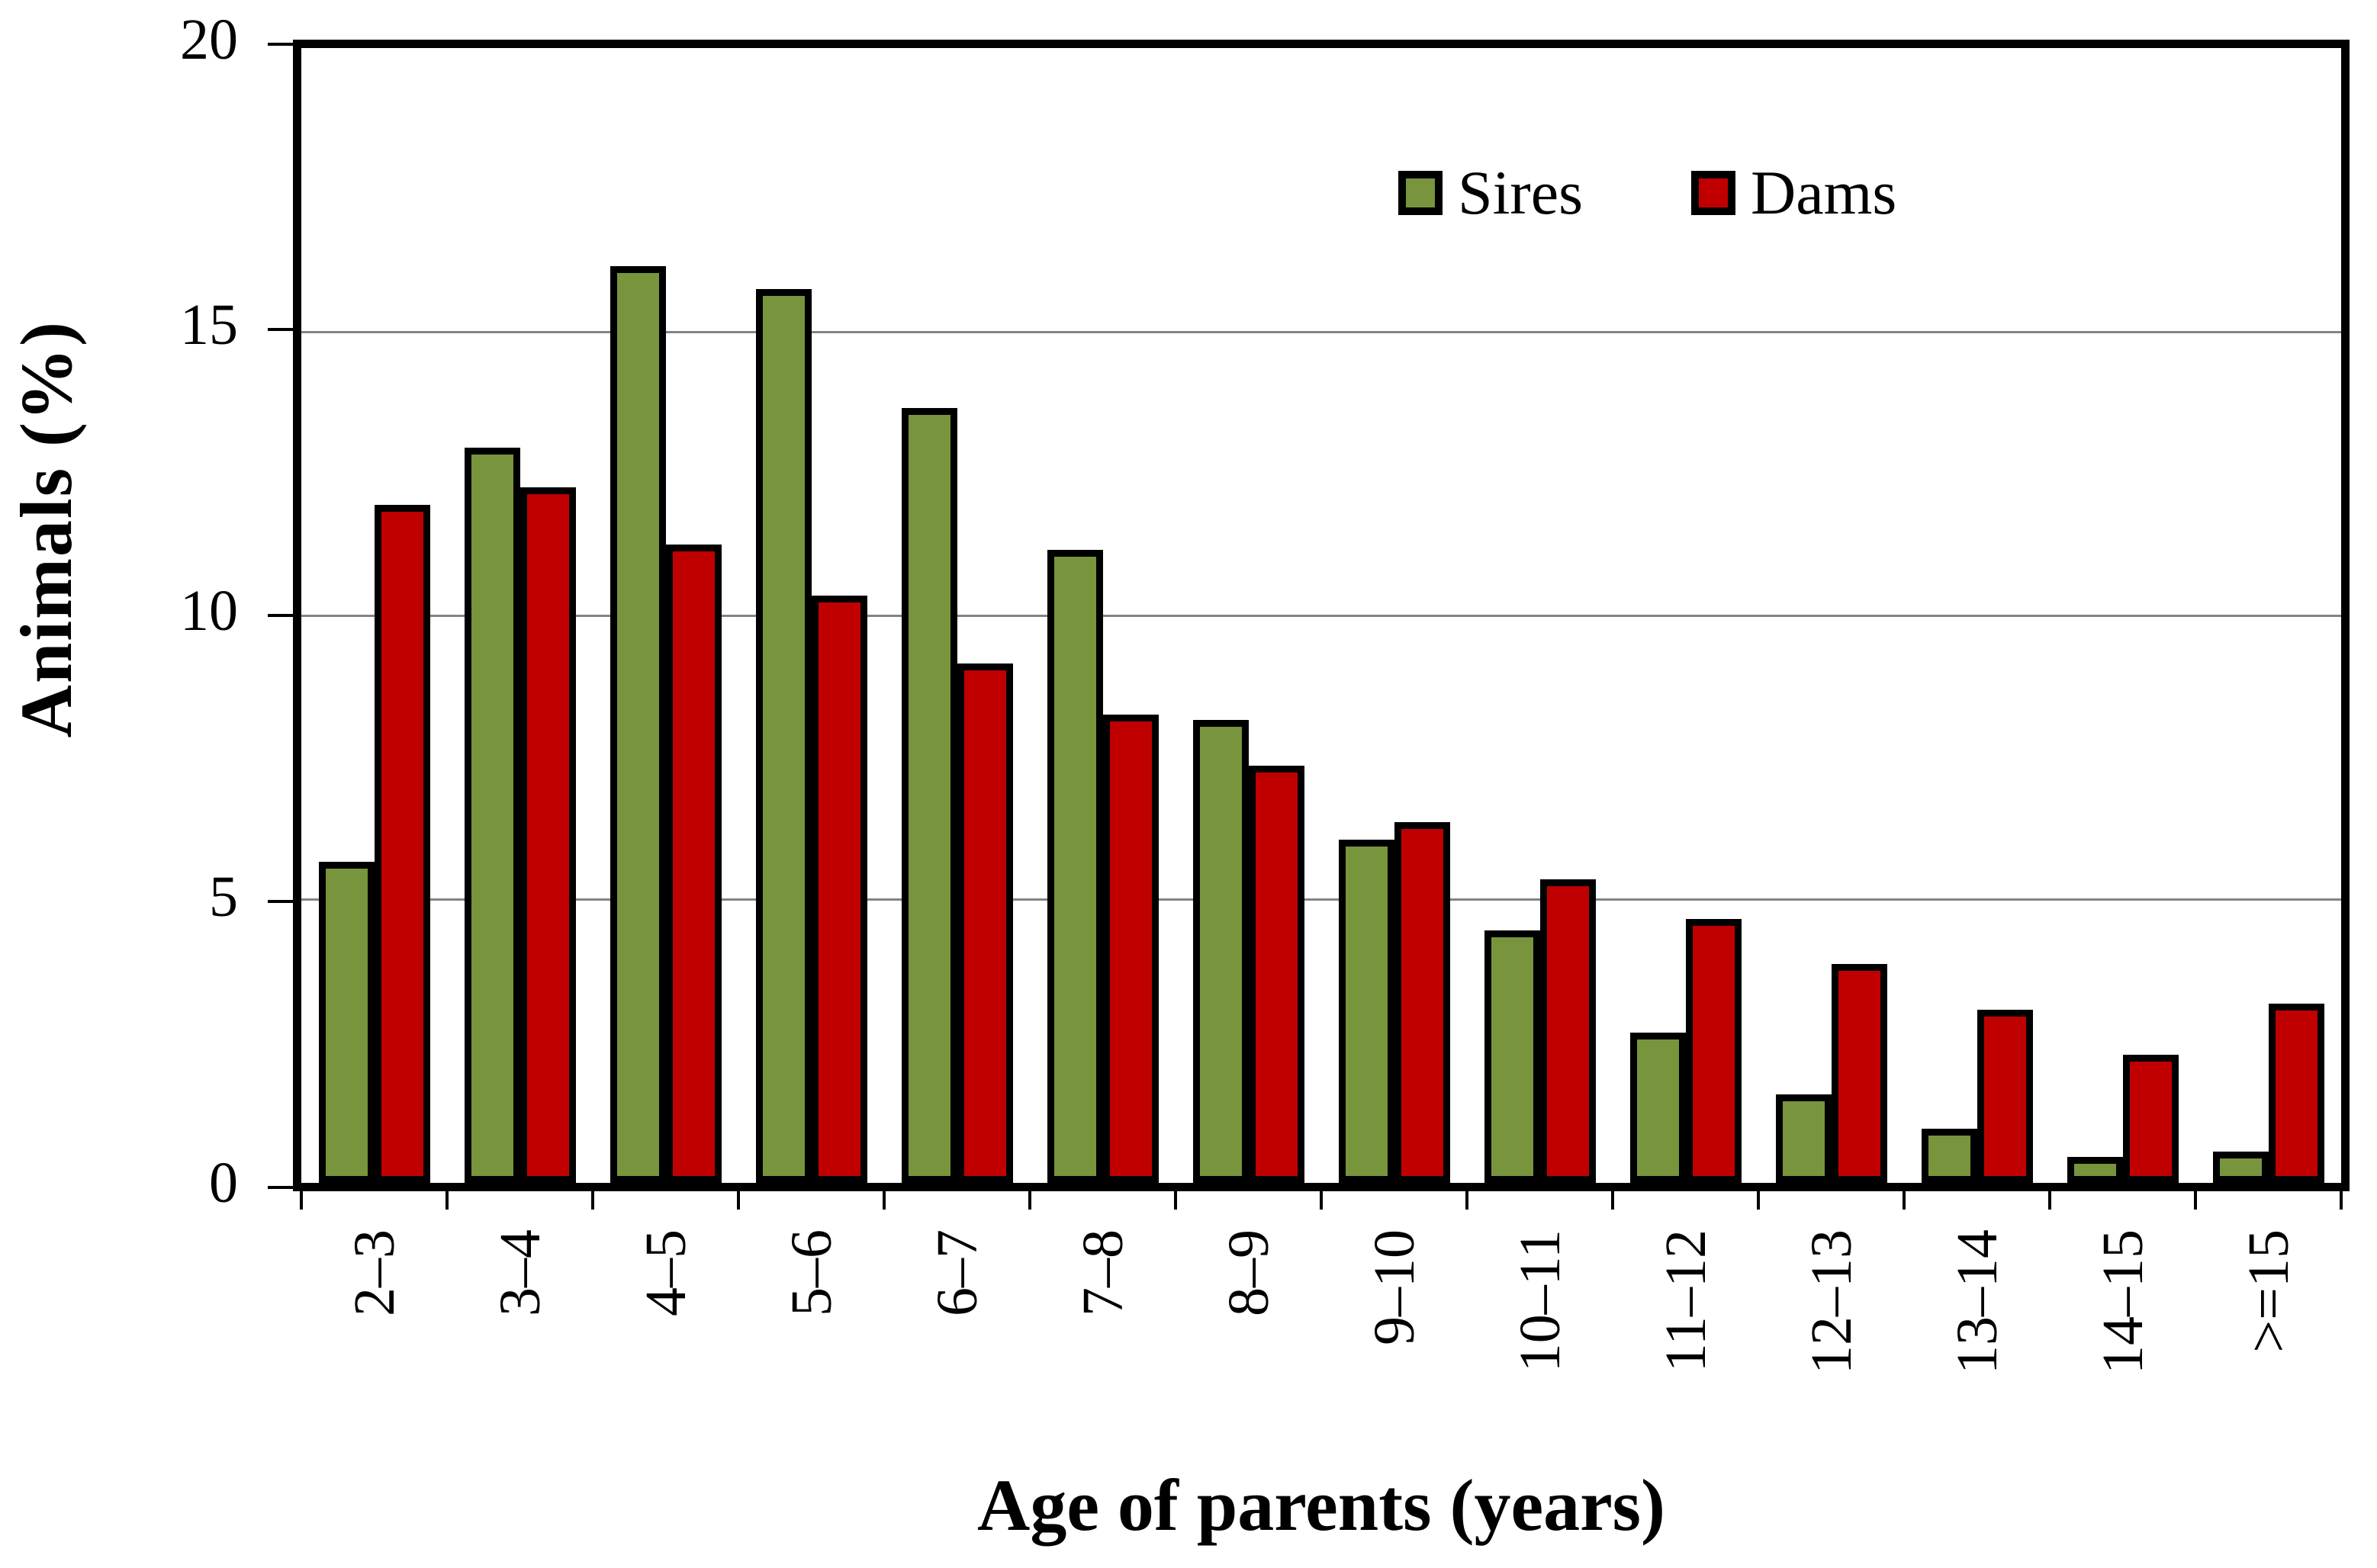 The image size is (2377, 1568). Describe the element at coordinates (2095, 1170) in the screenshot. I see `bar-sires-14–15` at that location.